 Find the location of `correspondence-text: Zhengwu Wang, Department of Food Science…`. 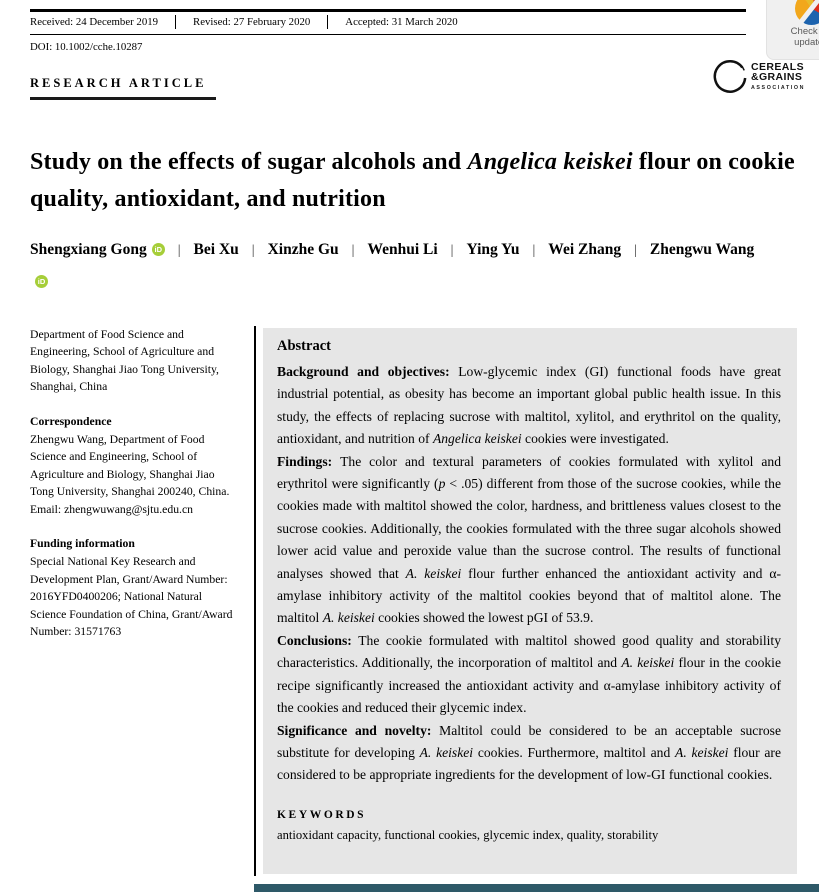

correspondence-text: Zhengwu Wang, Department of Food Science… is located at coordinates (130, 466).